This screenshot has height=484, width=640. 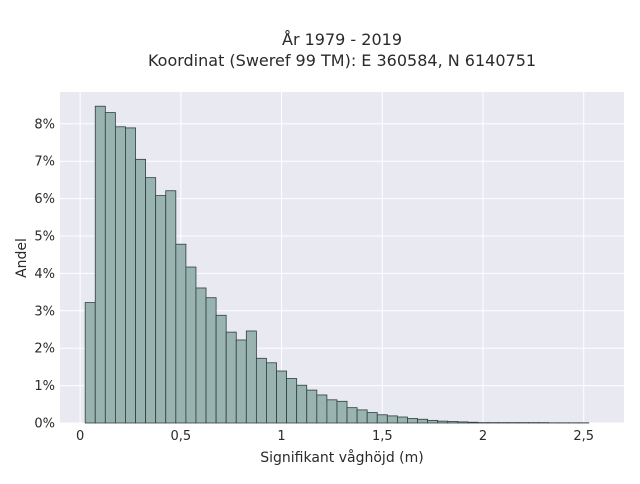 I want to click on y-tick-labels: 0% 1% 2% 3% 4% 5% 6% 7% 8%, so click(x=44, y=274).